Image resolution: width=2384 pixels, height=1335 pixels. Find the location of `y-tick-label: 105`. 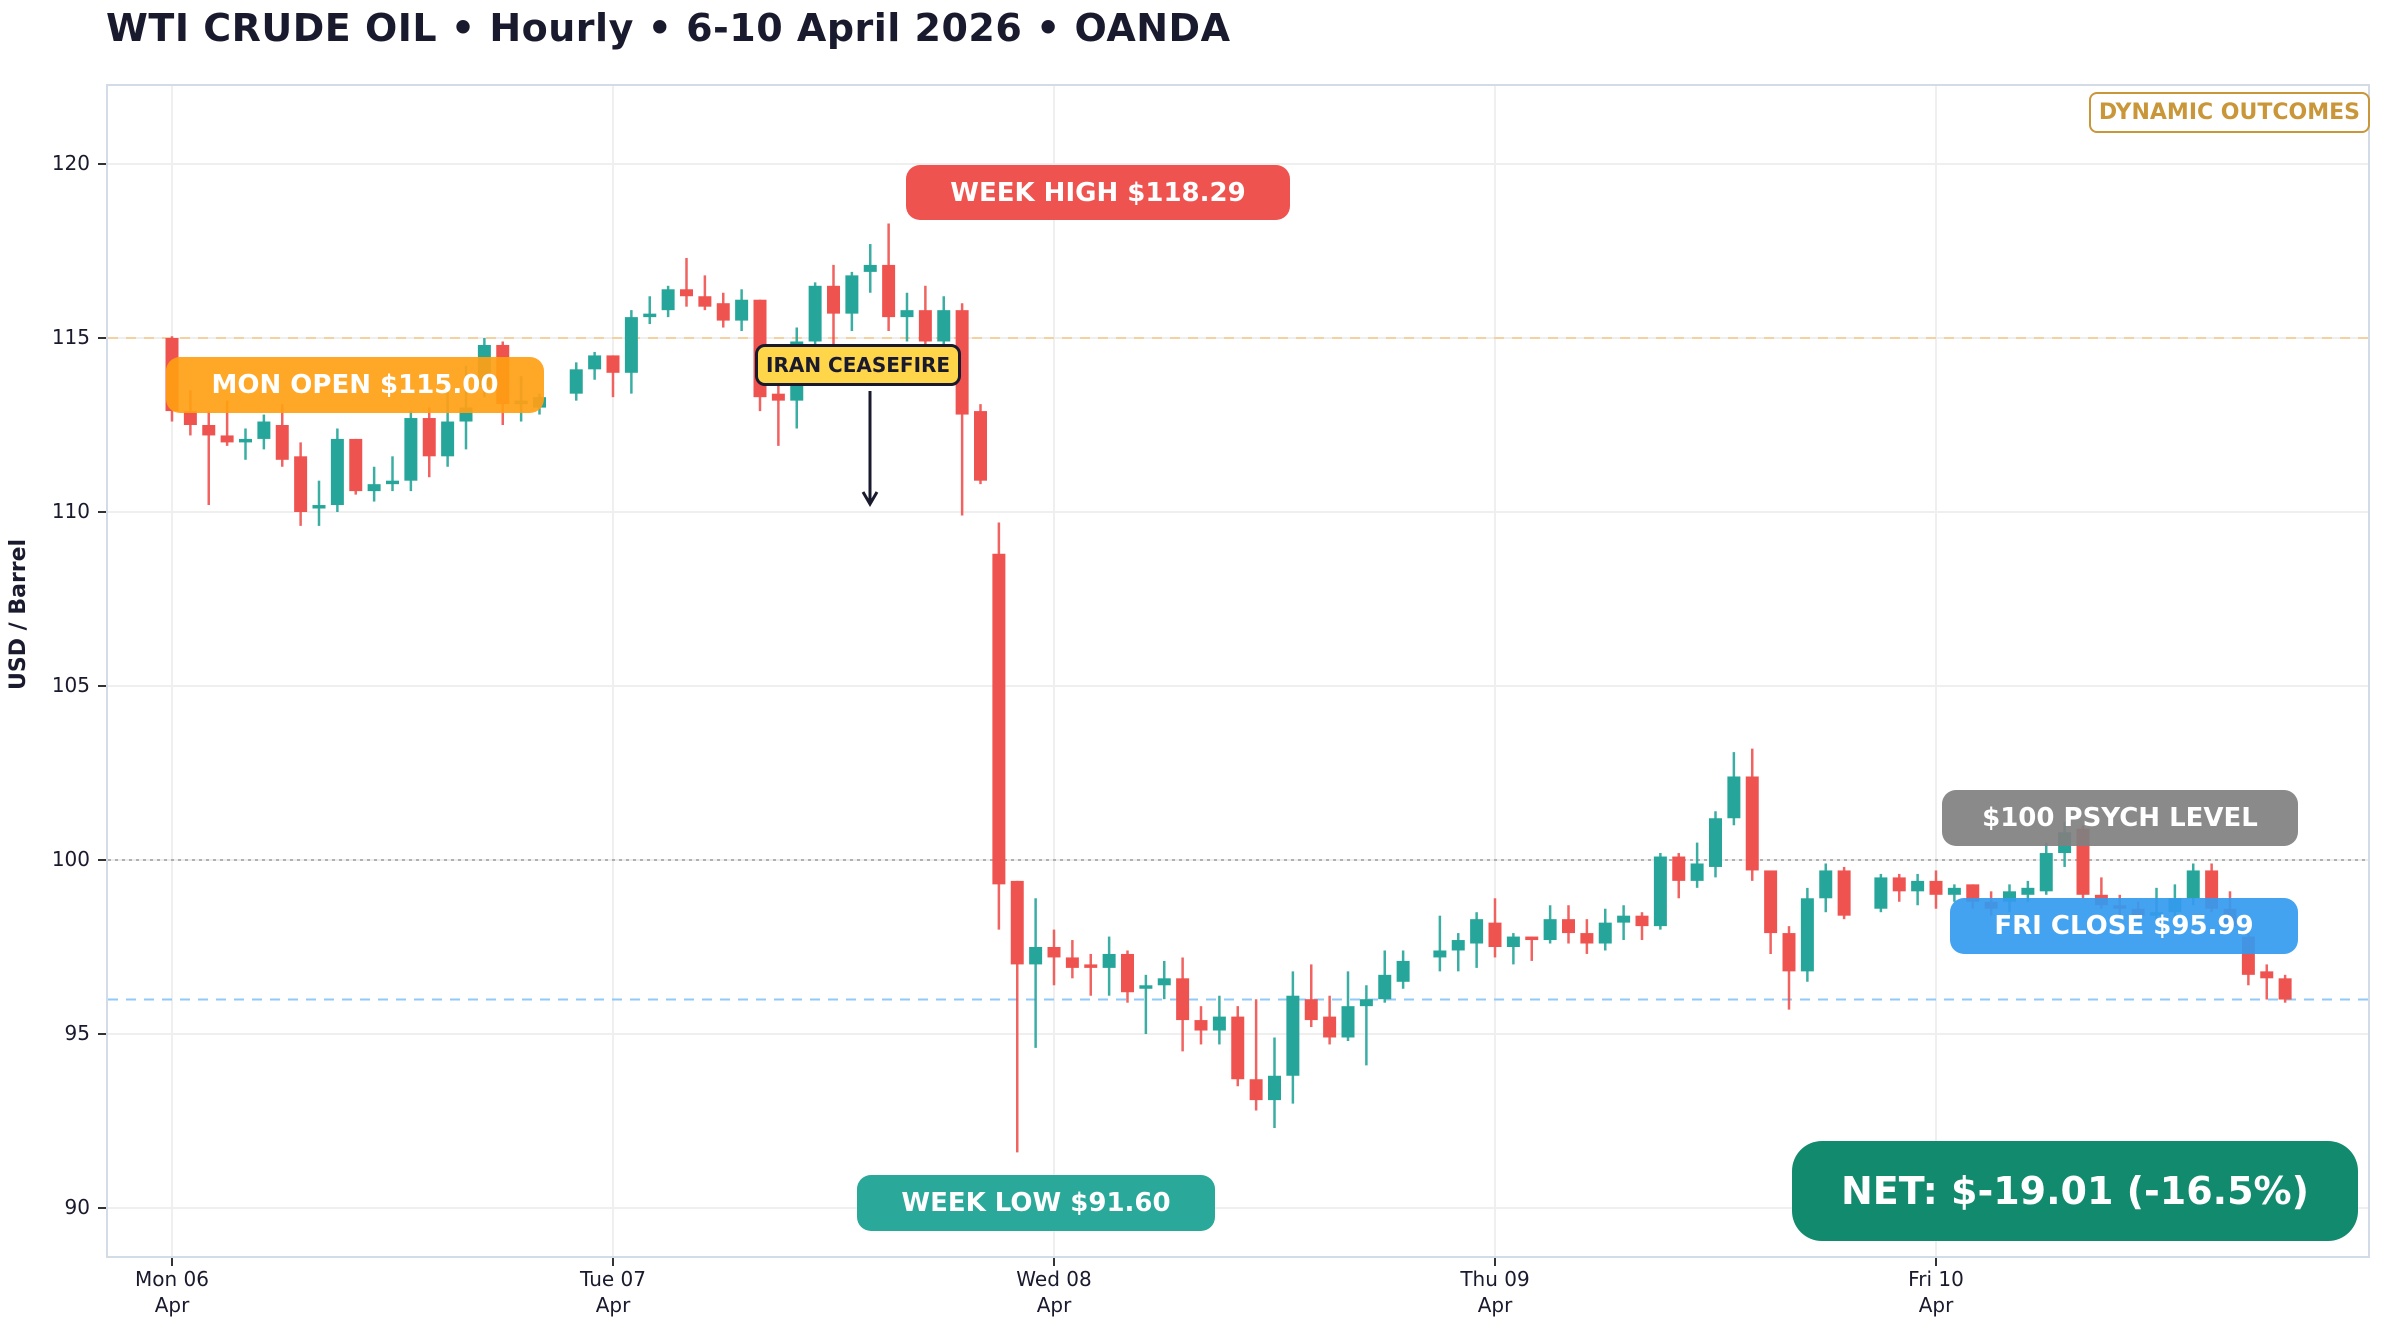

y-tick-label: 105 is located at coordinates (70, 685).